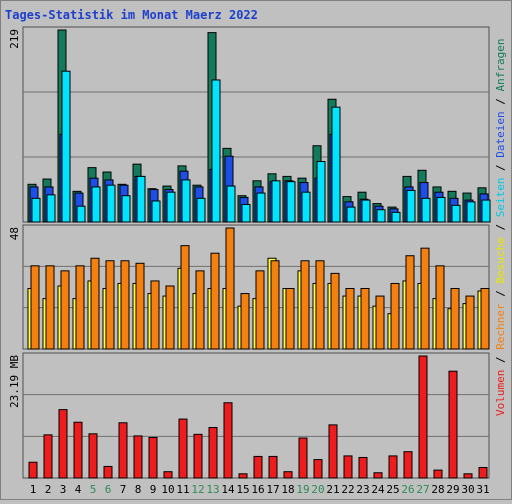  Describe the element at coordinates (182, 489) in the screenshot. I see `x-tick-label: 11` at that location.